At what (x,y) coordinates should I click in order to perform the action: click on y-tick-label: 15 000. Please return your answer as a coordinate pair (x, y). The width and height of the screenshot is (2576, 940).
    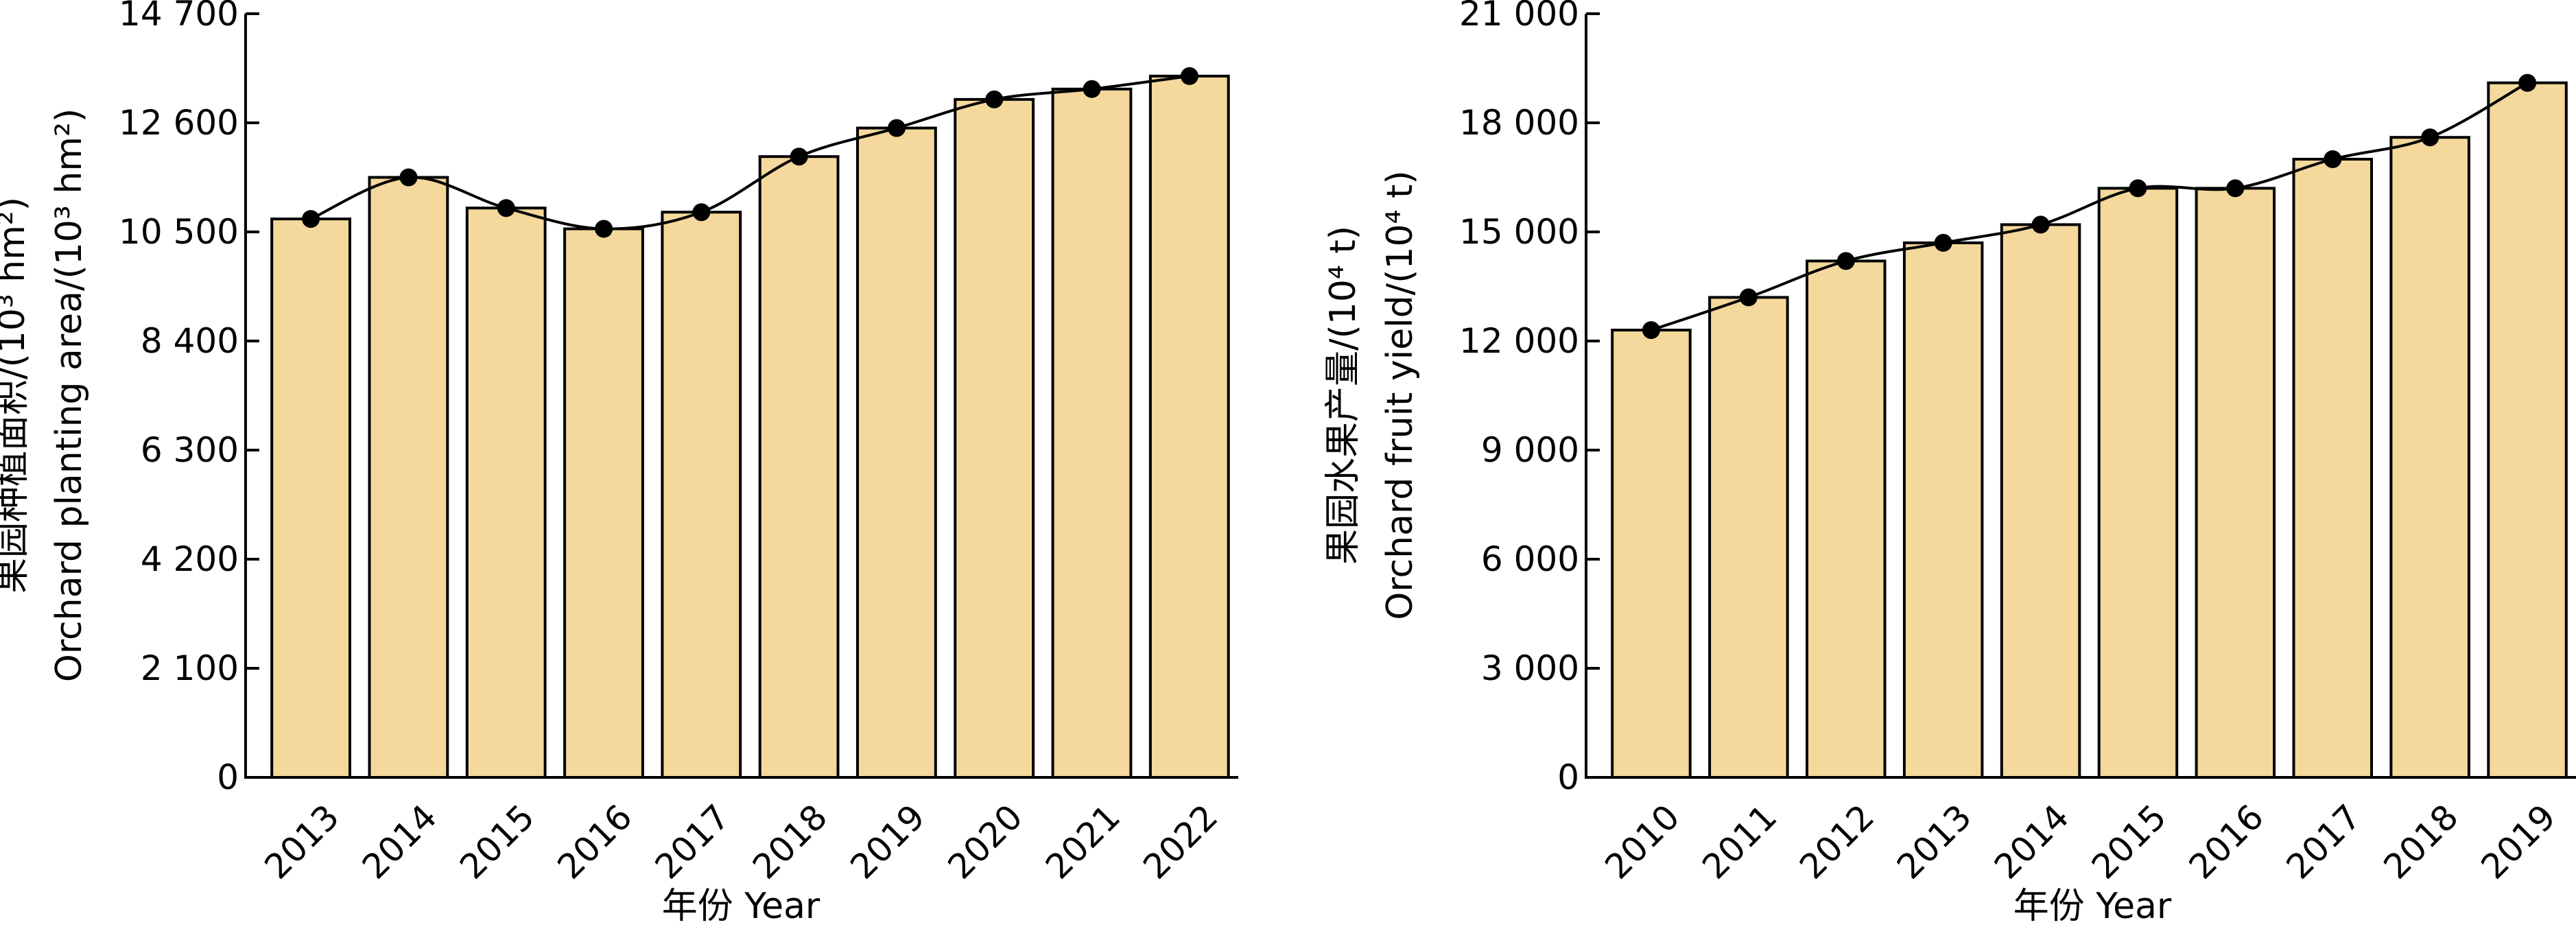
    Looking at the image, I should click on (1519, 232).